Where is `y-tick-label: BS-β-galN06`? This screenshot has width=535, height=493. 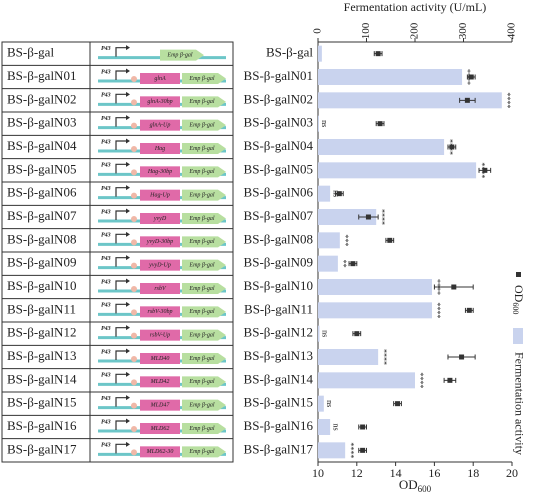
y-tick-label: BS-β-galN06 is located at coordinates (279, 192).